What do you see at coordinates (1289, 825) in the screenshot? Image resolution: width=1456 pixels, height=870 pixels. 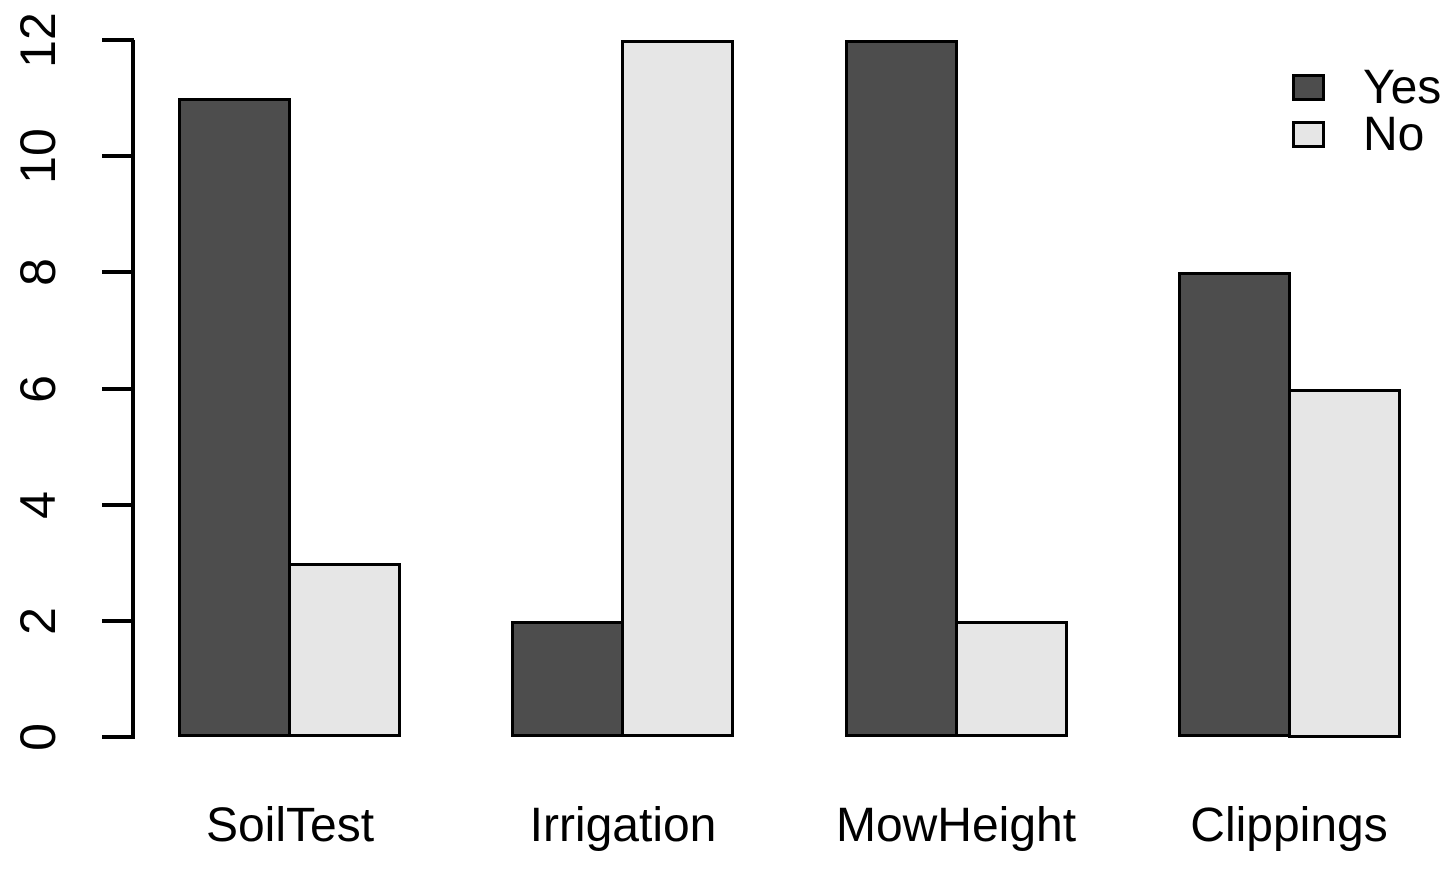 I see `x-axis-label-clippings: Clippings` at bounding box center [1289, 825].